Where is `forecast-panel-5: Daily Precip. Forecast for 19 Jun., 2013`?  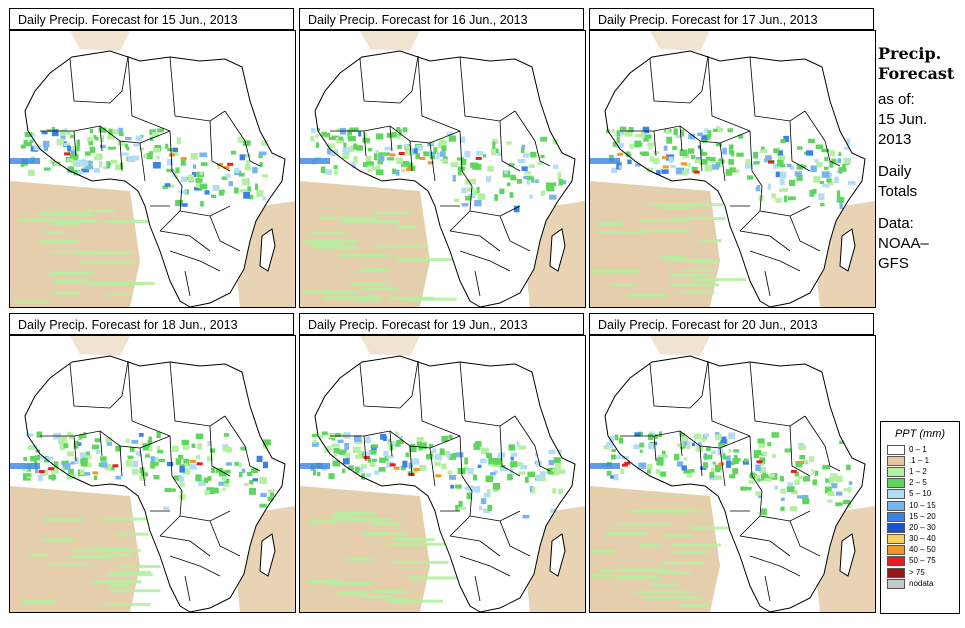
forecast-panel-5: Daily Precip. Forecast for 19 Jun., 2013 is located at coordinates (442, 464).